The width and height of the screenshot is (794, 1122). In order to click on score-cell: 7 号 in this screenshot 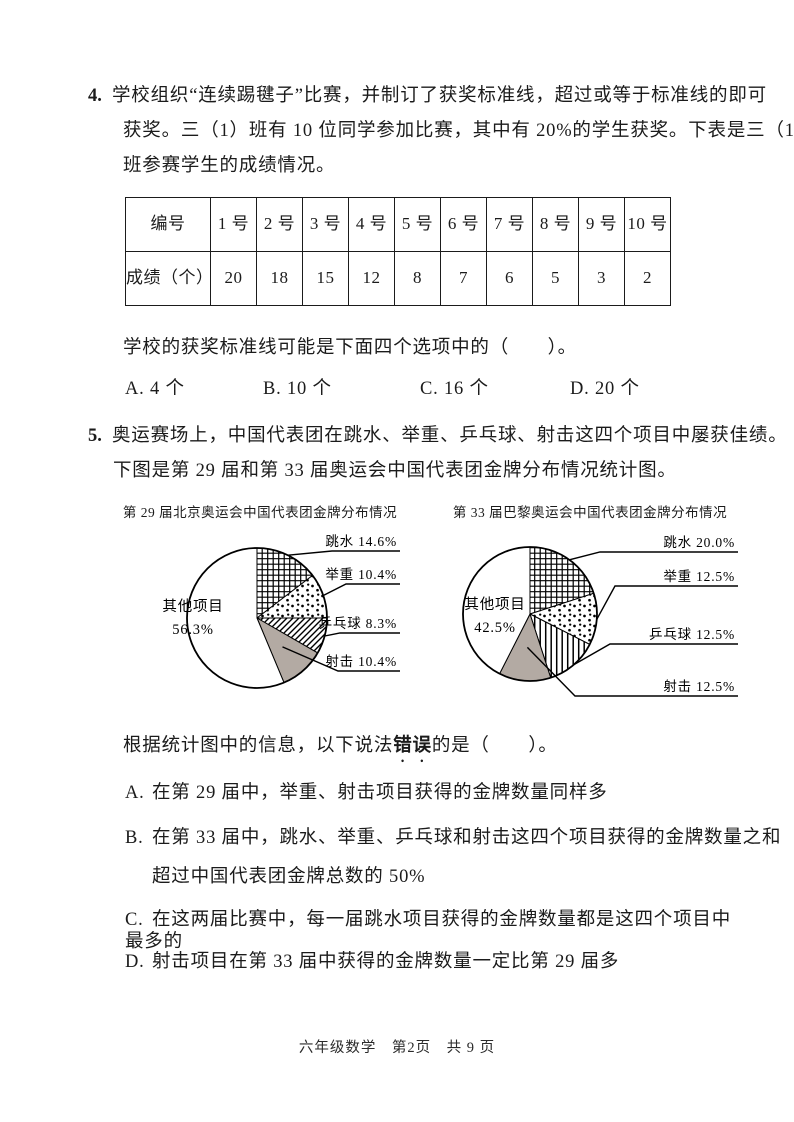, I will do `click(509, 224)`.